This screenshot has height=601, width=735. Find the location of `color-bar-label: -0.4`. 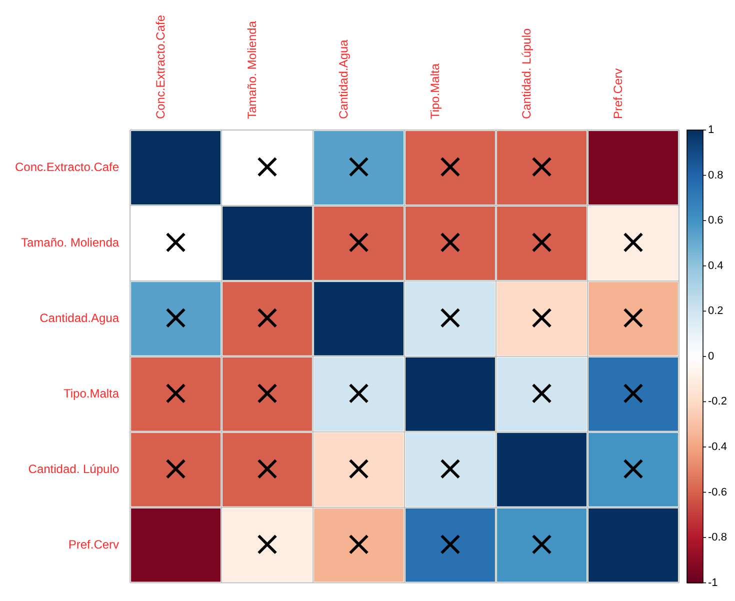

color-bar-label: -0.4 is located at coordinates (717, 447).